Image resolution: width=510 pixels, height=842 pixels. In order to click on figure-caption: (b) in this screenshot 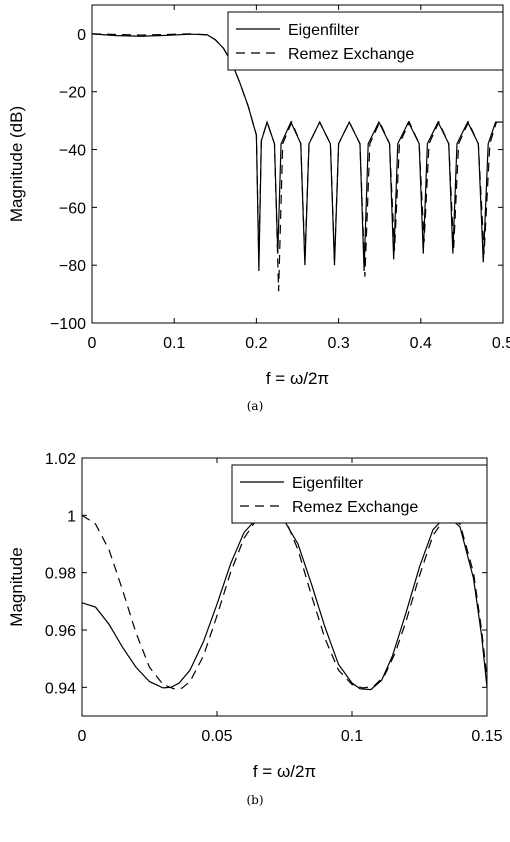, I will do `click(254, 800)`.